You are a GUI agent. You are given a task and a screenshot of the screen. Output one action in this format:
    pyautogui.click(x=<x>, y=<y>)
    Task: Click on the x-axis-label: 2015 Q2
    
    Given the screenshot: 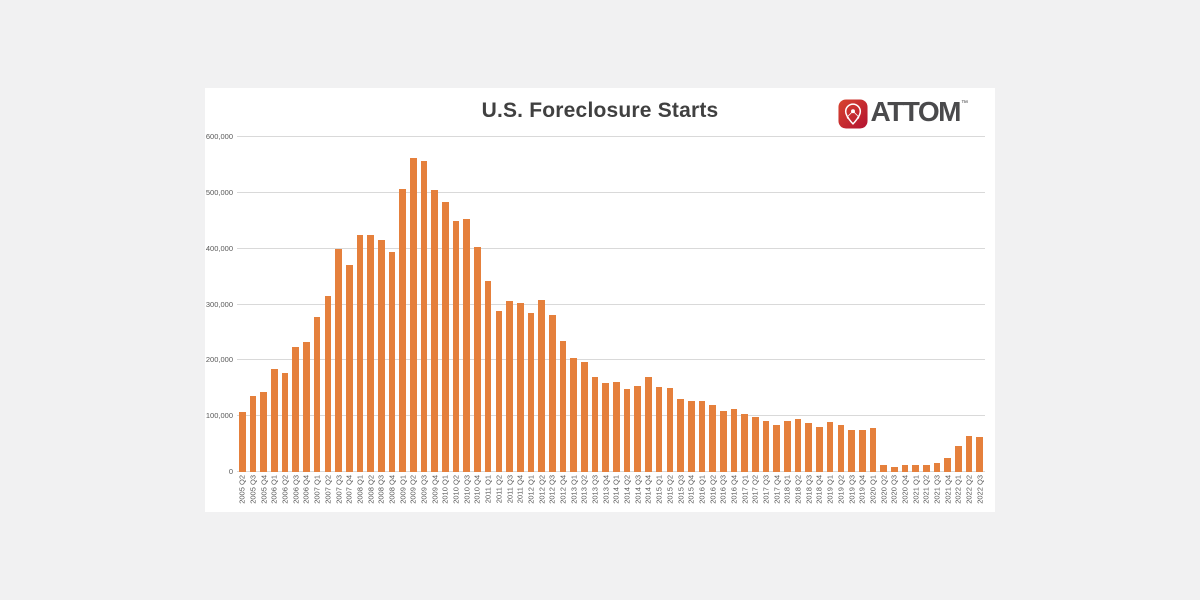 What is the action you would take?
    pyautogui.click(x=670, y=489)
    